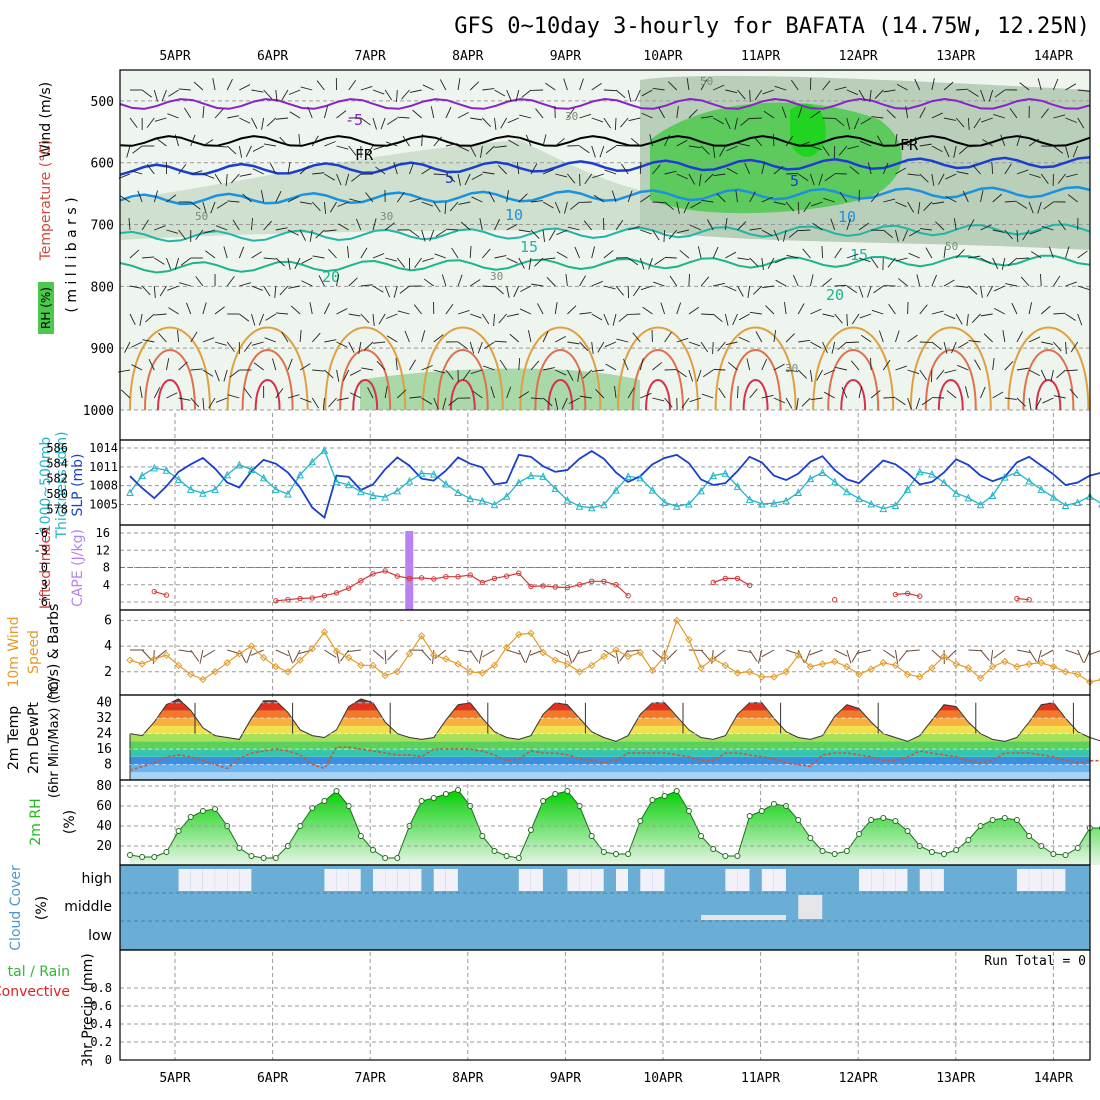 Image resolution: width=1100 pixels, height=1100 pixels. I want to click on date-label-top: 8APR, so click(467, 56).